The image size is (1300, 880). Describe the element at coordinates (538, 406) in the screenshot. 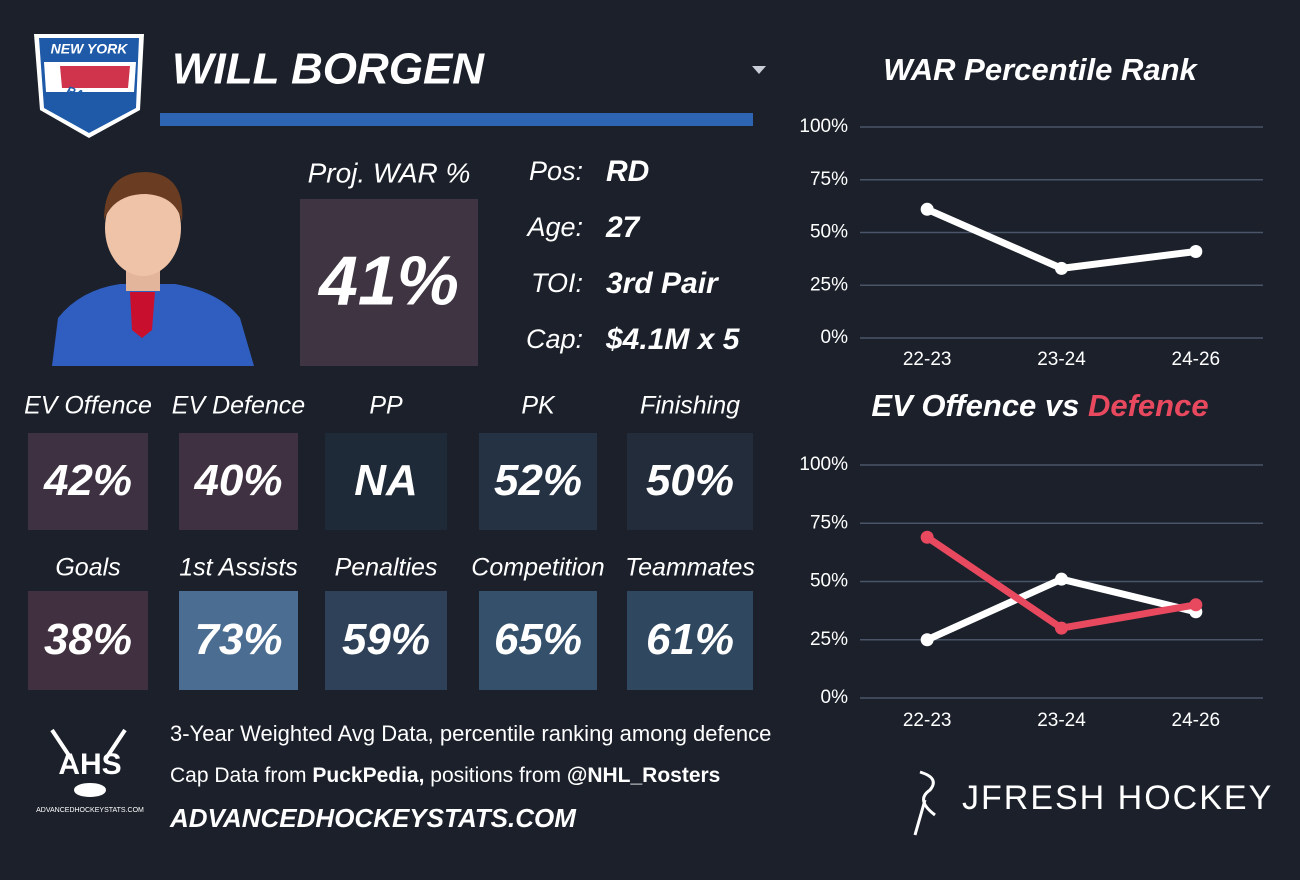

I see `tile-label: PK` at that location.